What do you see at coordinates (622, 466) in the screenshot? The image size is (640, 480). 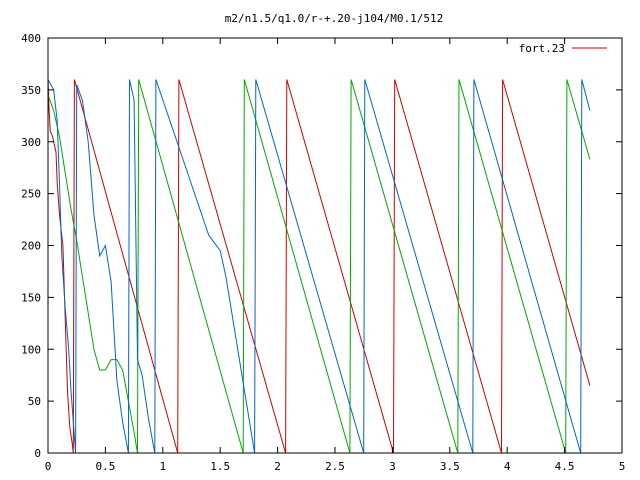 I see `x-tick-label: 5` at bounding box center [622, 466].